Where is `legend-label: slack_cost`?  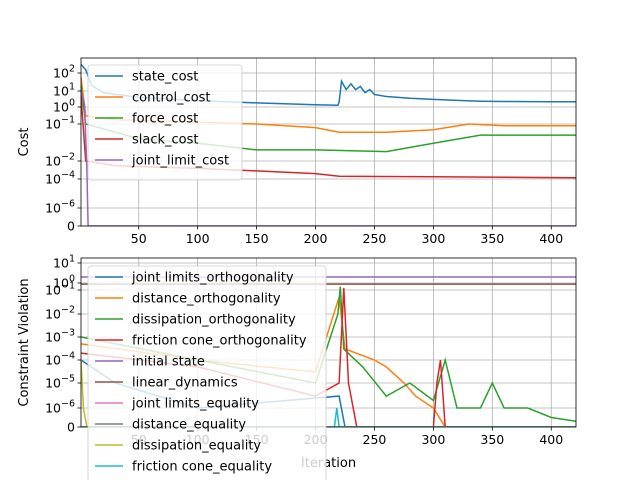
legend-label: slack_cost is located at coordinates (165, 140).